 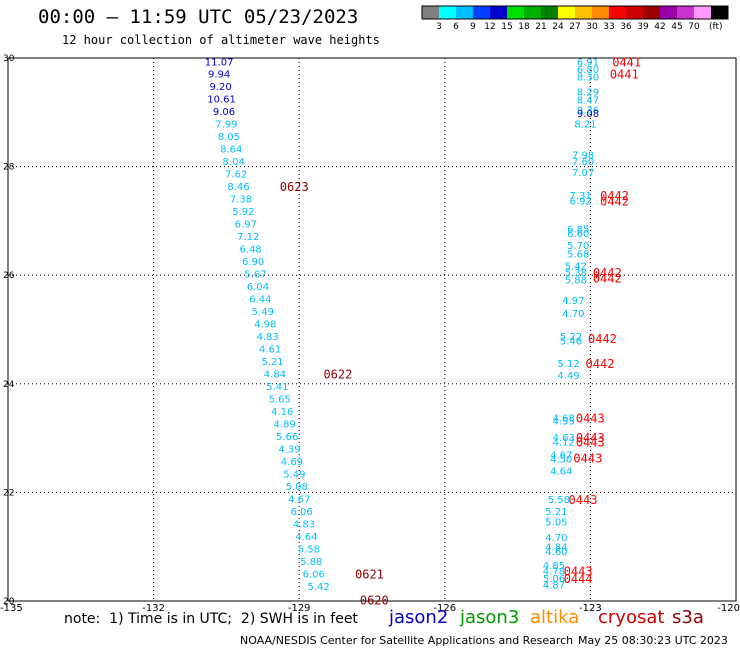 I want to click on x-tick-label: -135, so click(x=11, y=608).